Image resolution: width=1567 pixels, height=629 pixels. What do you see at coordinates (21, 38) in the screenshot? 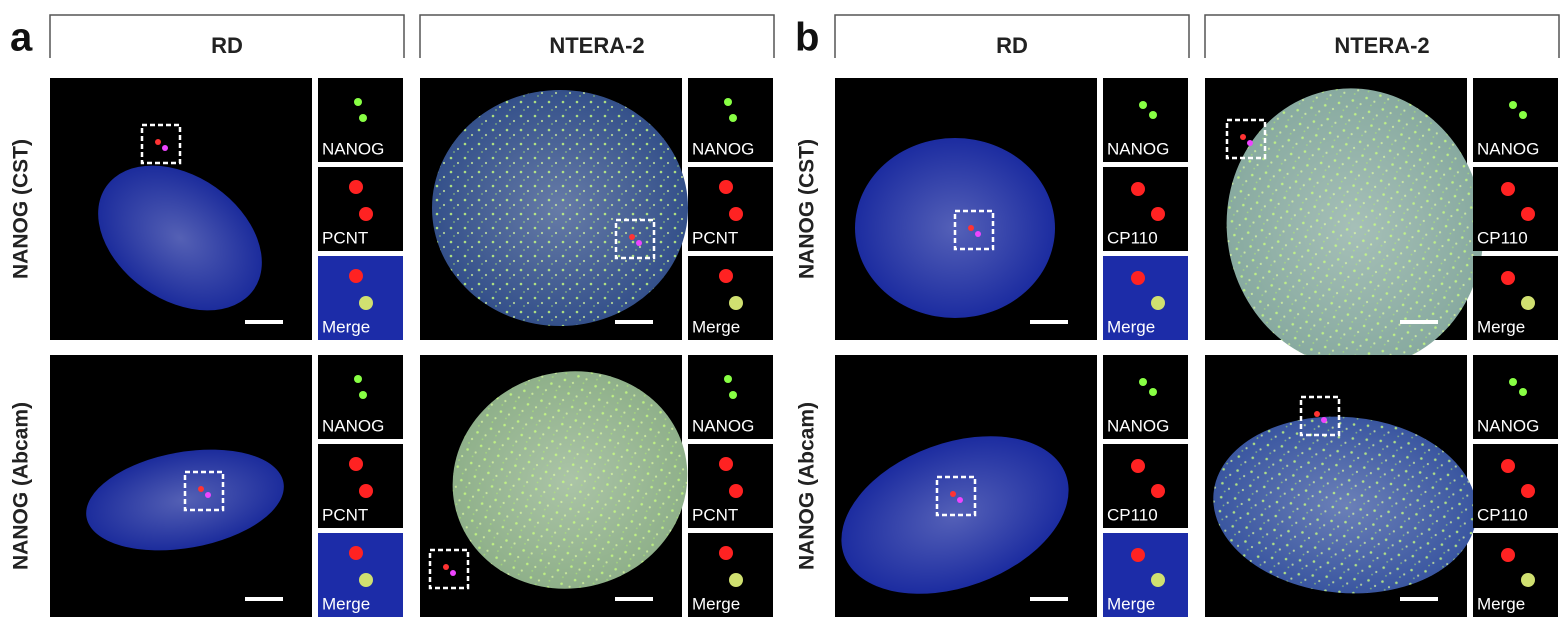
I see `panel-label: a` at bounding box center [21, 38].